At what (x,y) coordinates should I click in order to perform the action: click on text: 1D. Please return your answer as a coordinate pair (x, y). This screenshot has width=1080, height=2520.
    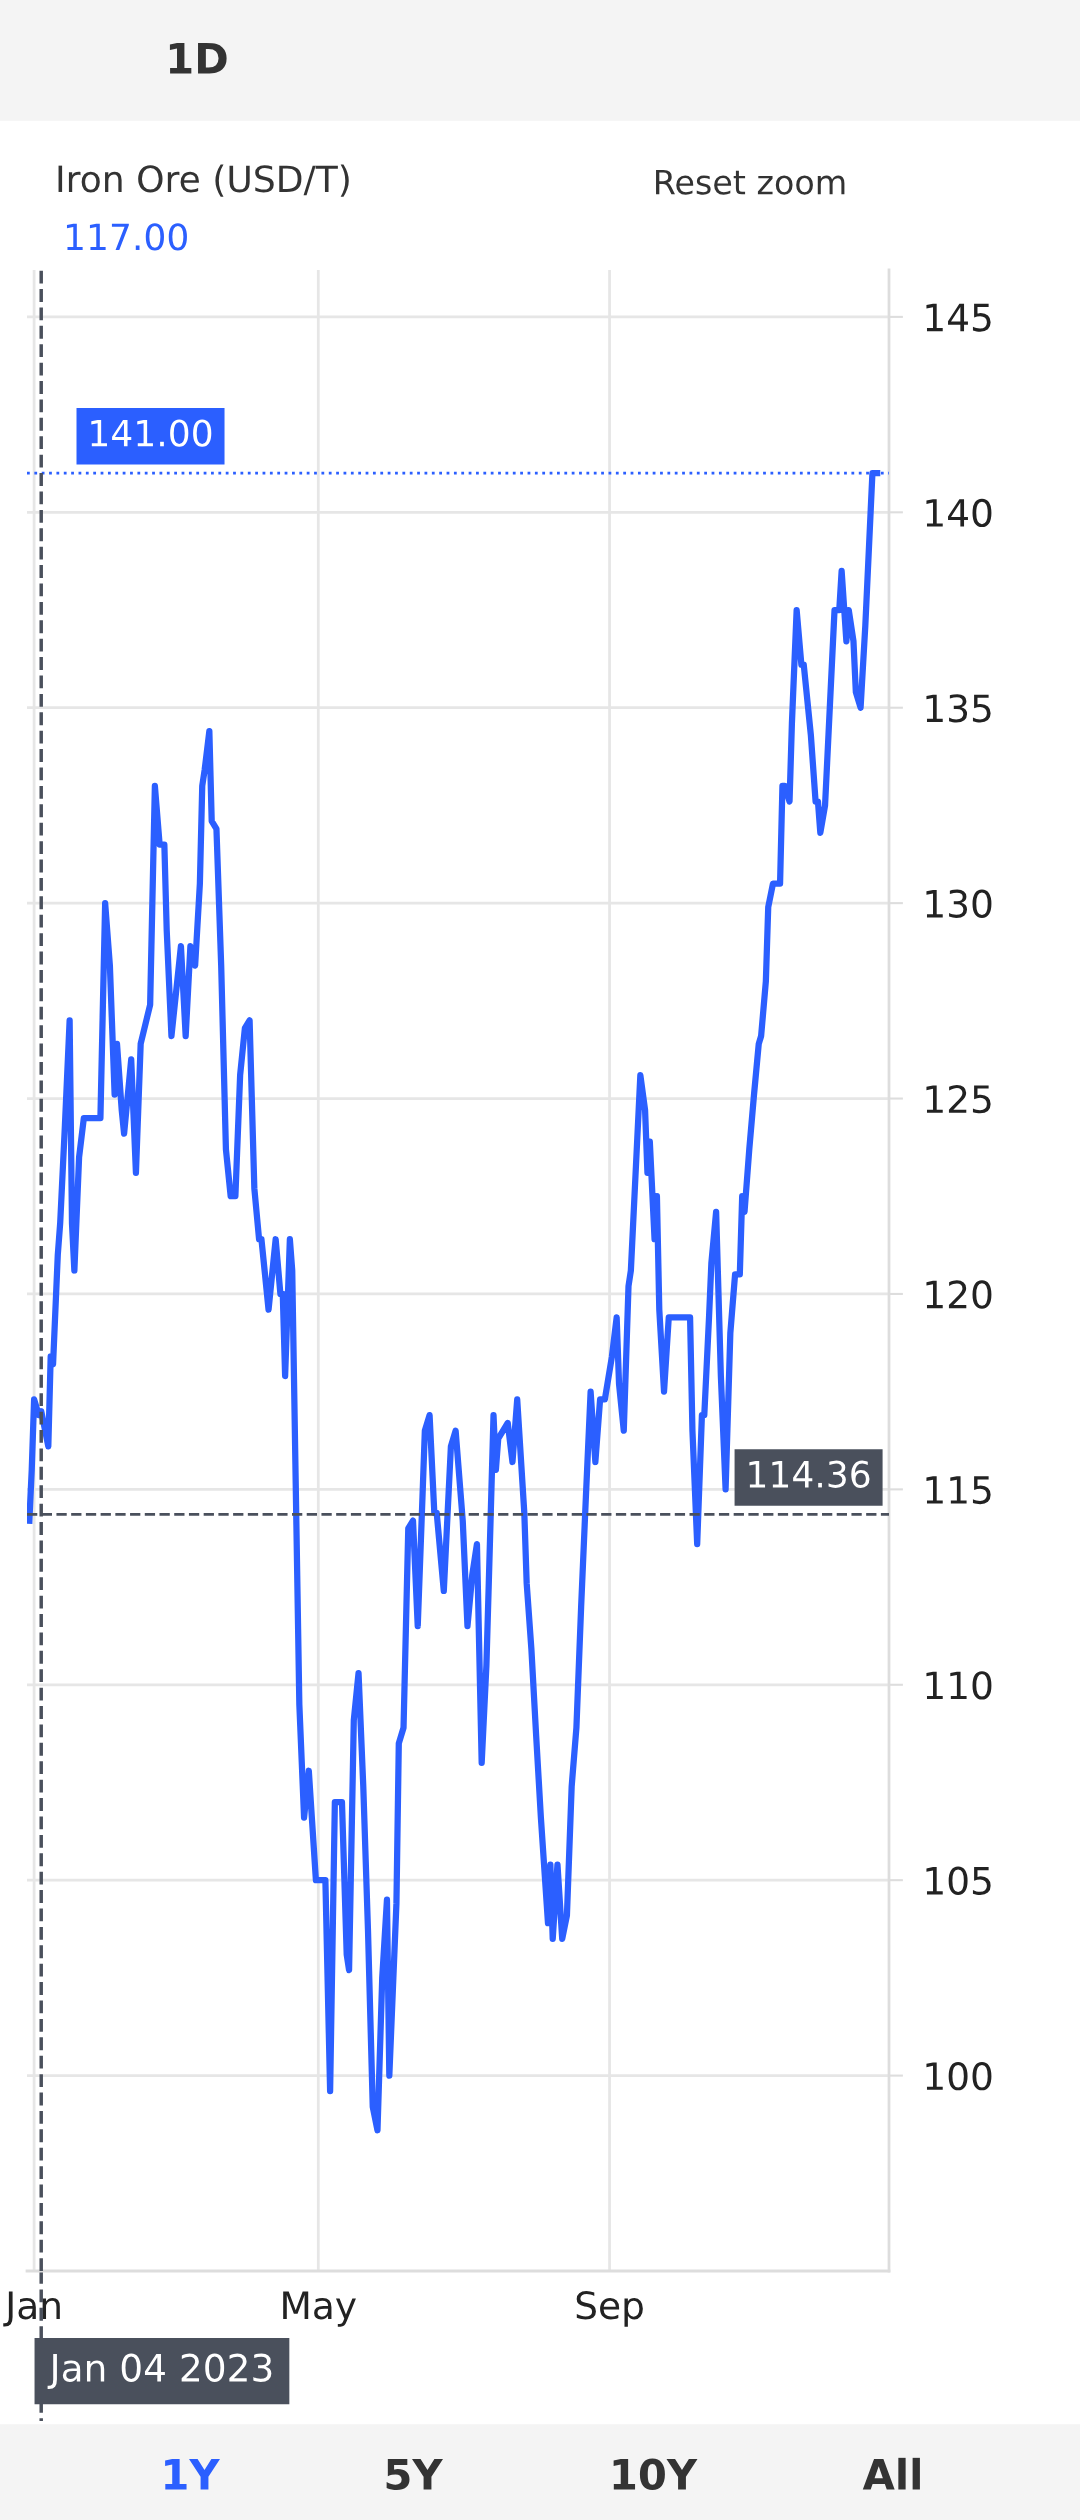
    Looking at the image, I should click on (198, 58).